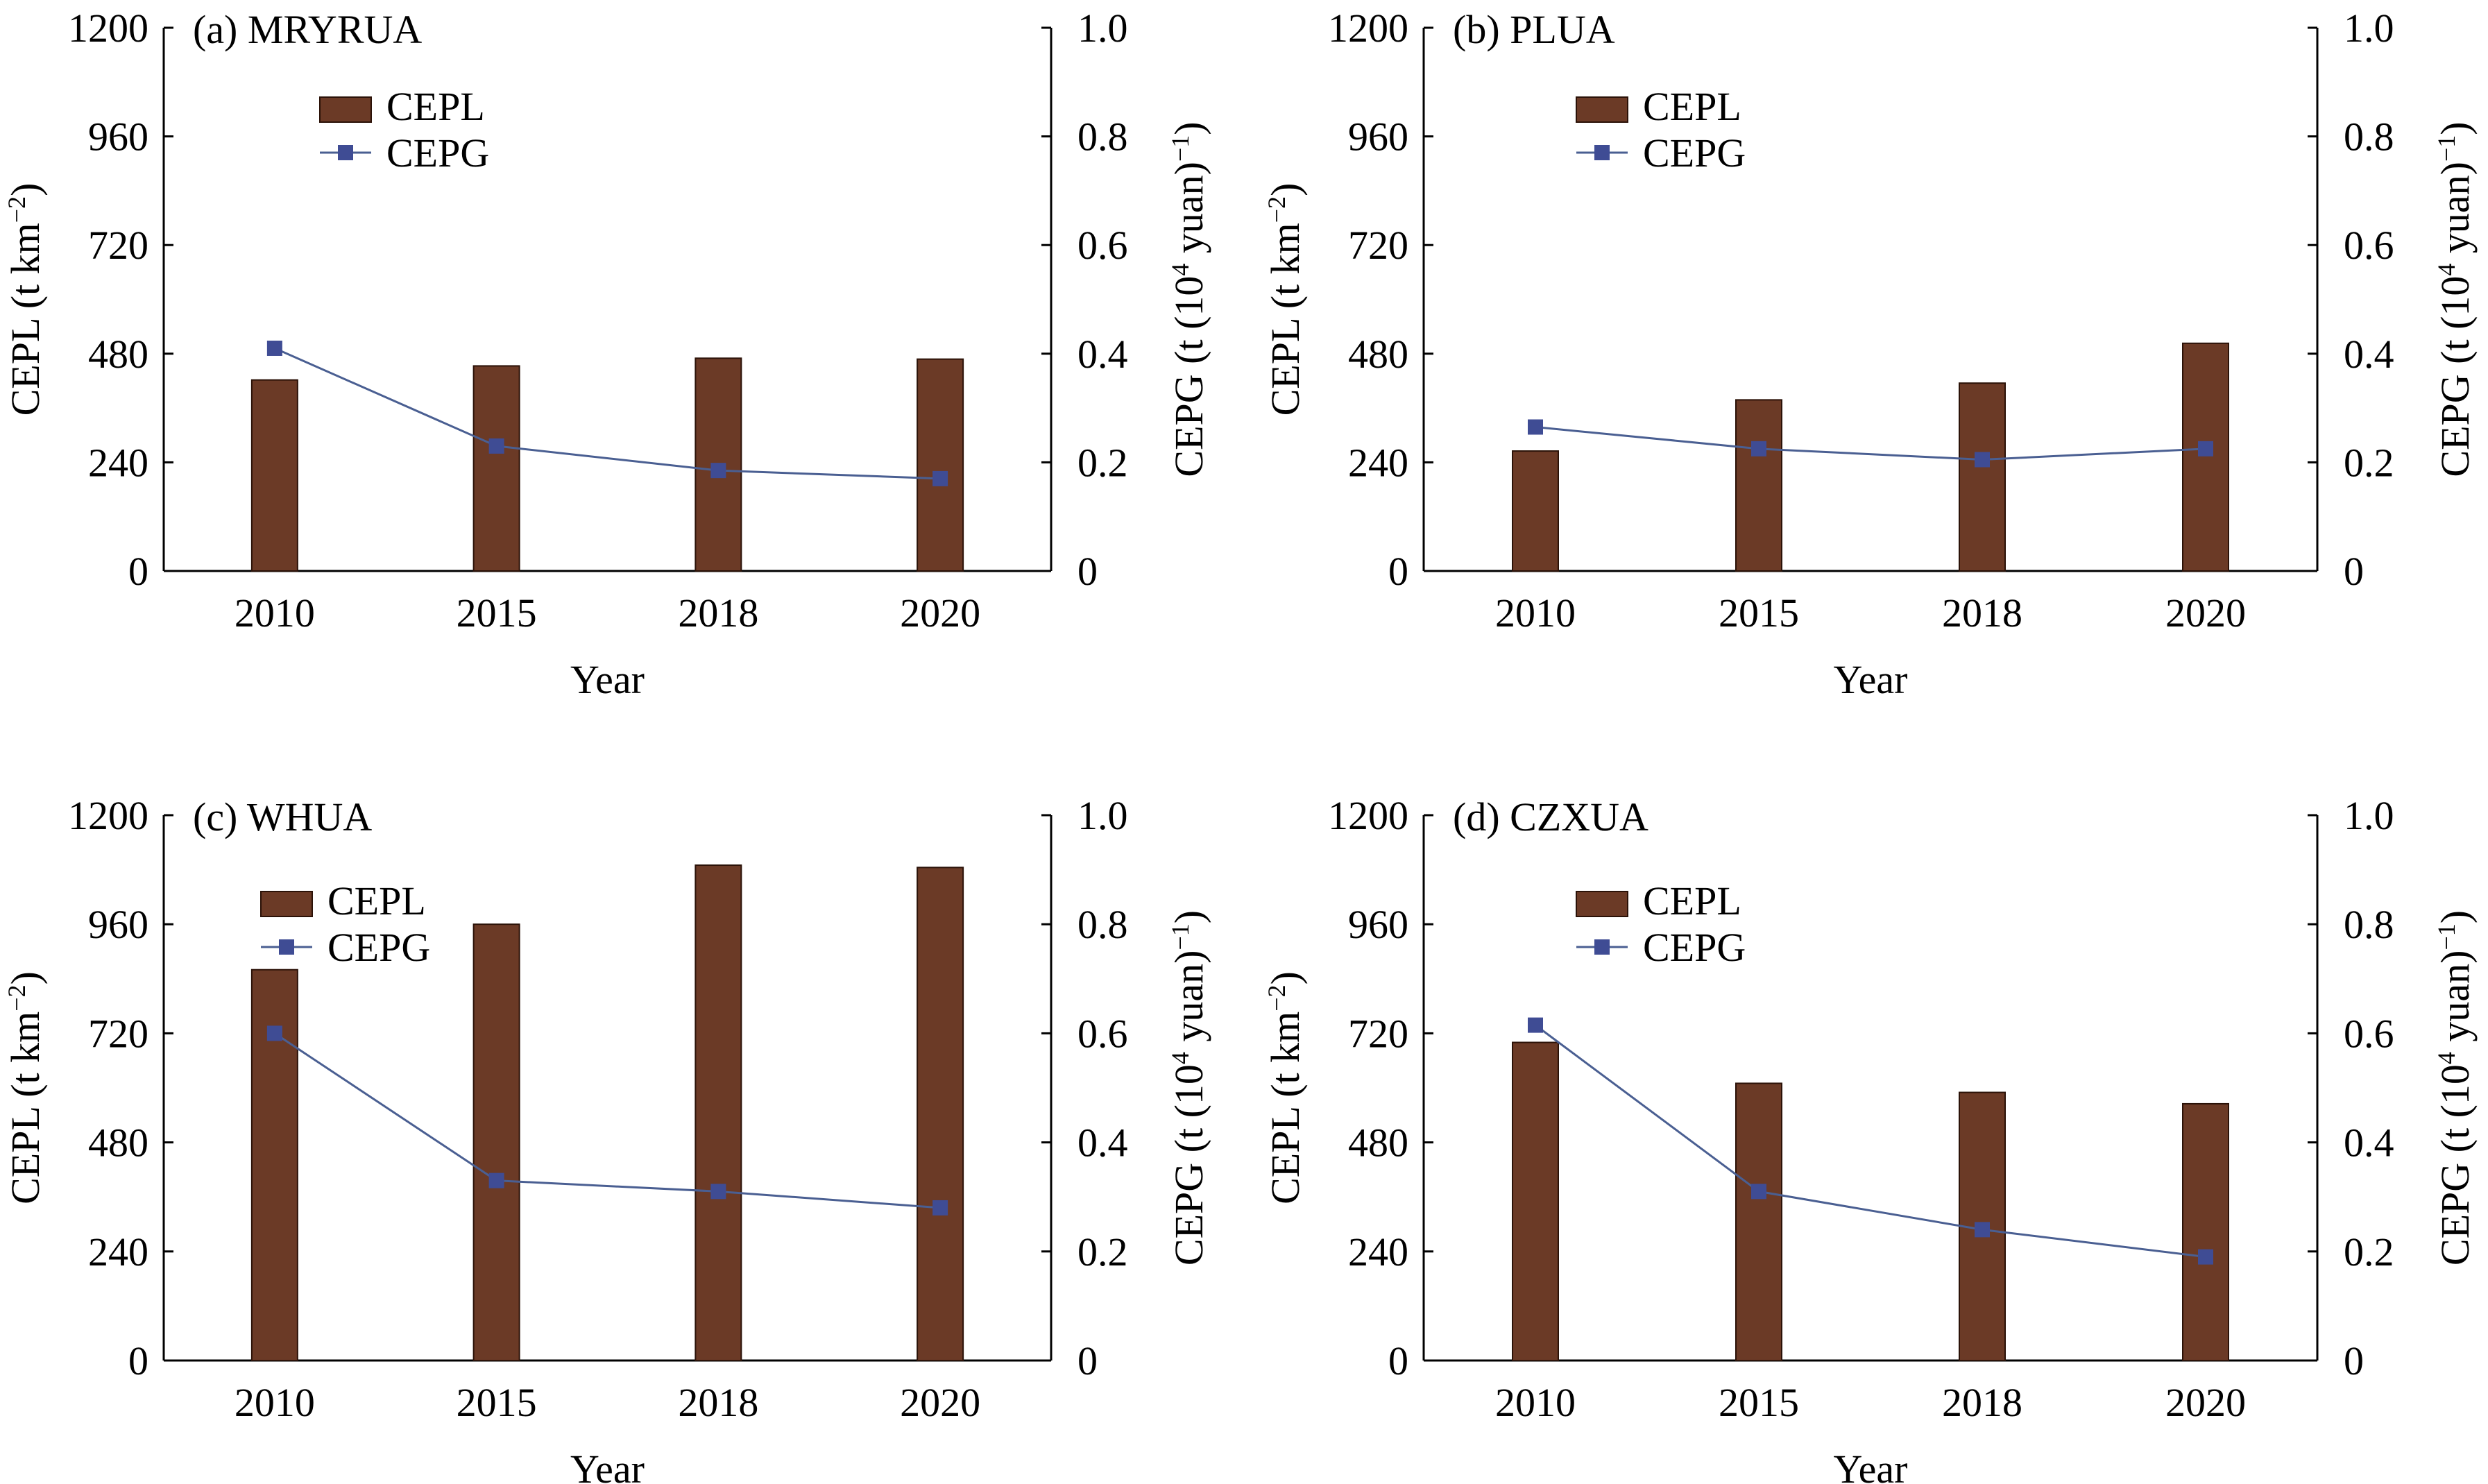 The height and width of the screenshot is (1484, 2488). I want to click on legend-label-cepg: CEPG, so click(1694, 947).